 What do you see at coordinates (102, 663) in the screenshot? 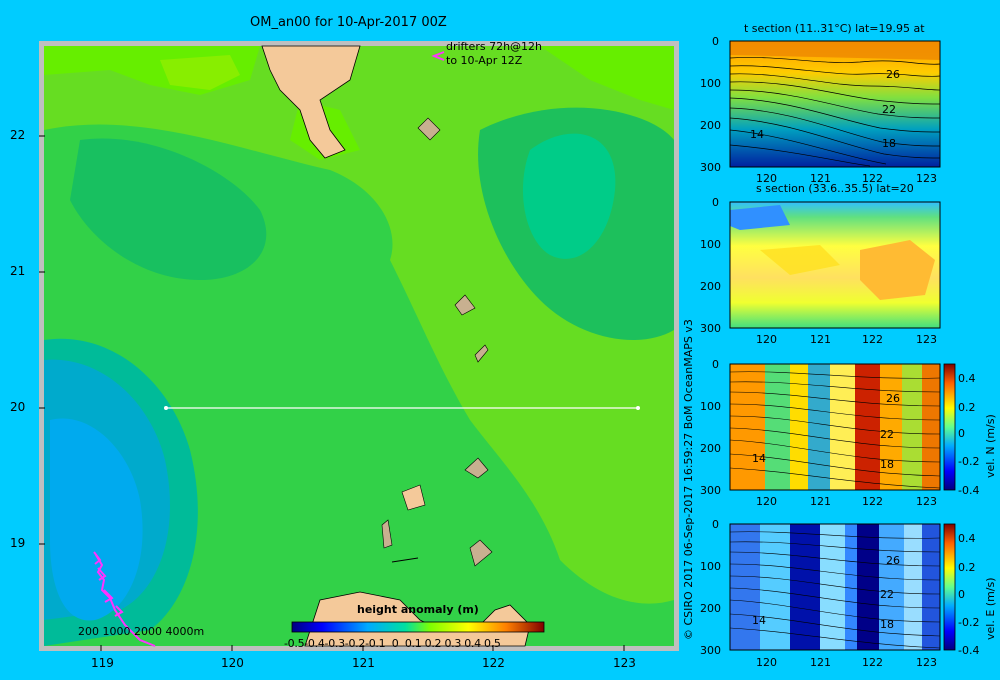
I see `lon-tick: 119` at bounding box center [102, 663].